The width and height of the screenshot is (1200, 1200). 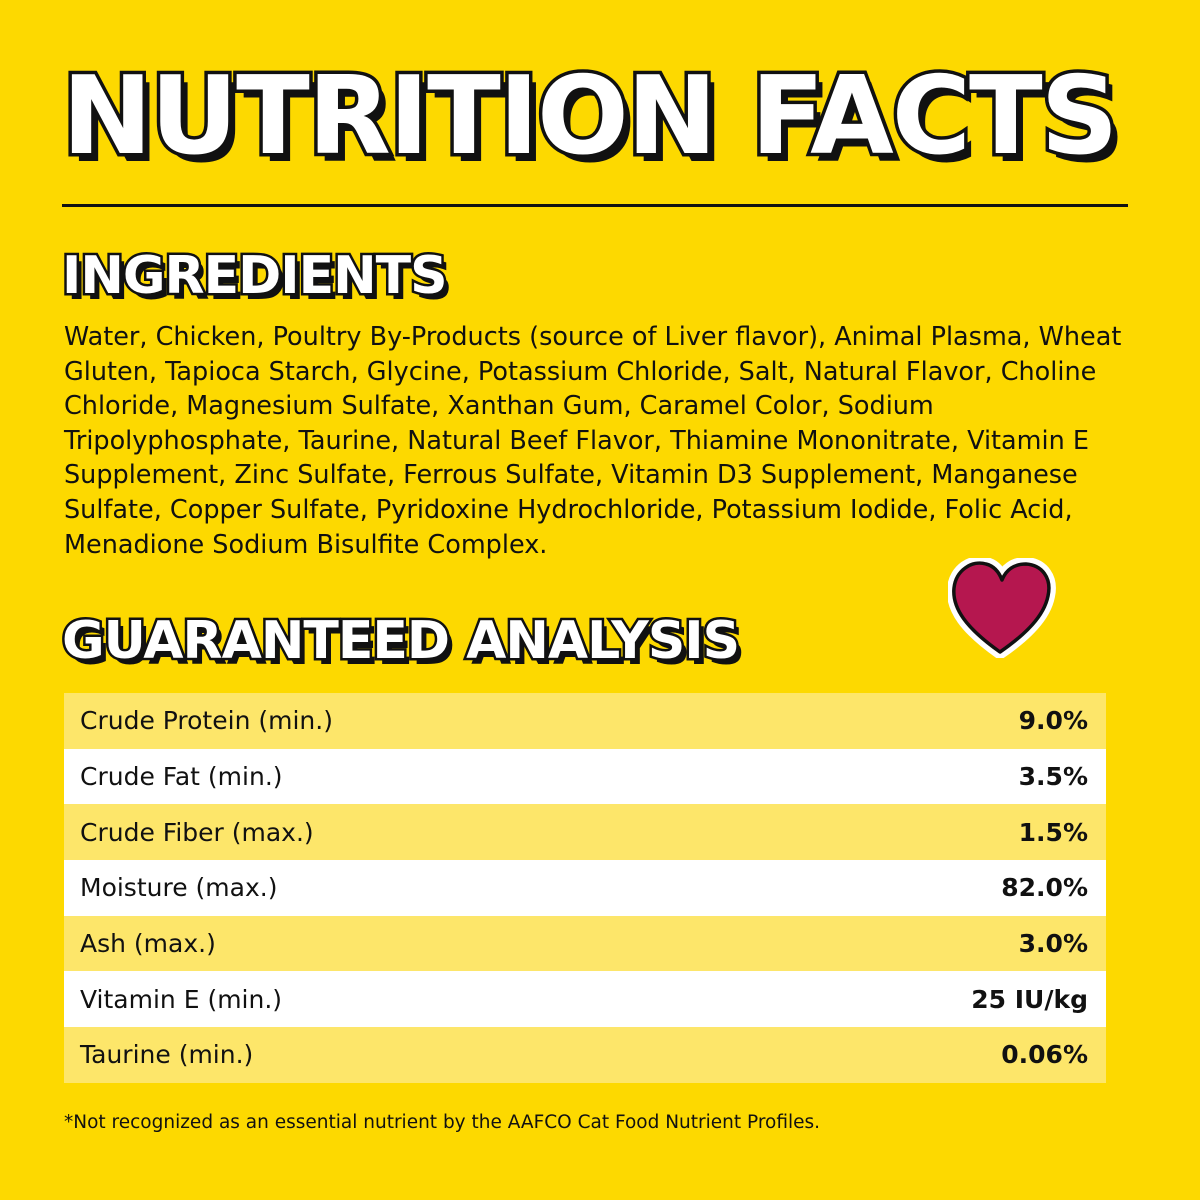 I want to click on analysis-heading: GUARANTEED ANALYSIS, so click(x=400, y=641).